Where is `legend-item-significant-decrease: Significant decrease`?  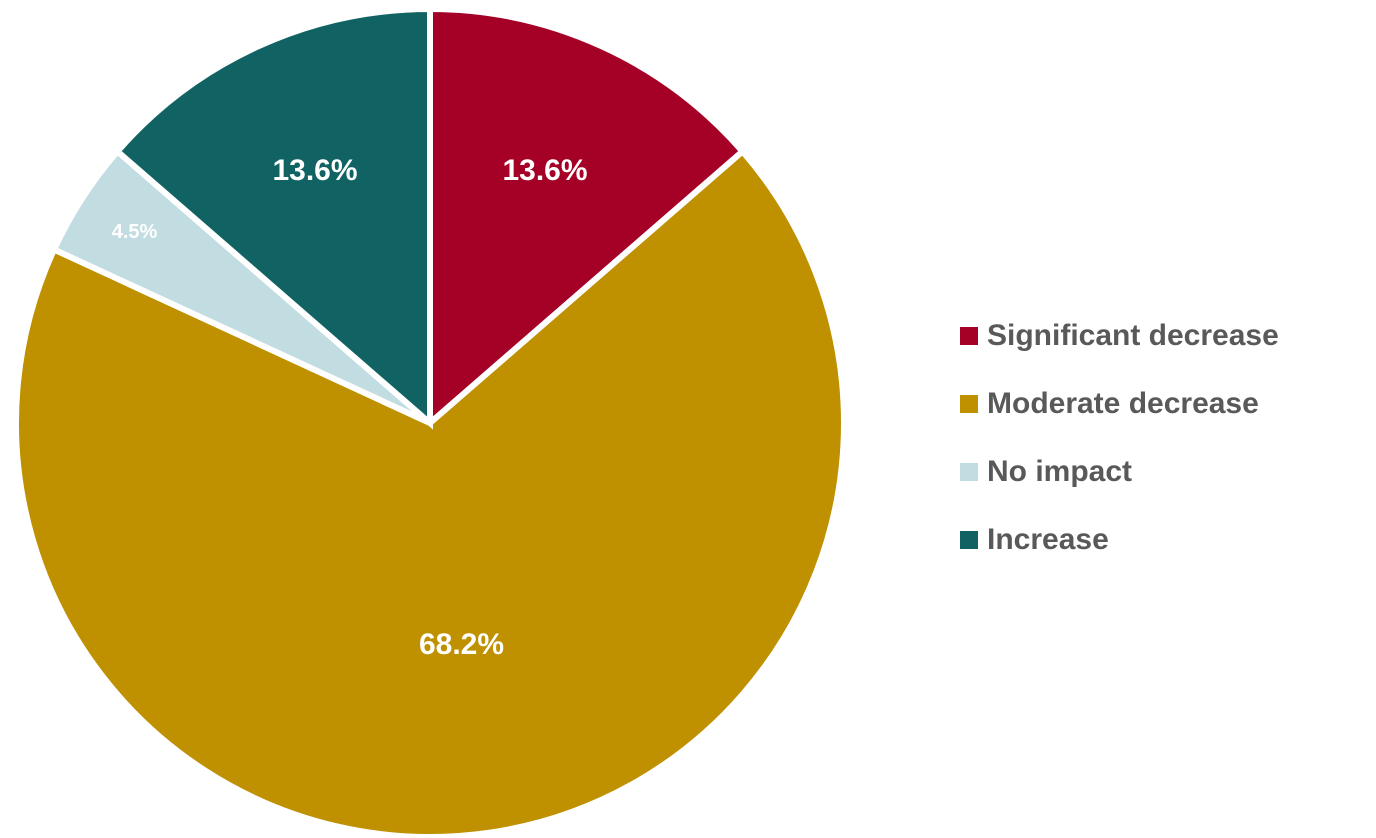
legend-item-significant-decrease: Significant decrease is located at coordinates (1119, 336).